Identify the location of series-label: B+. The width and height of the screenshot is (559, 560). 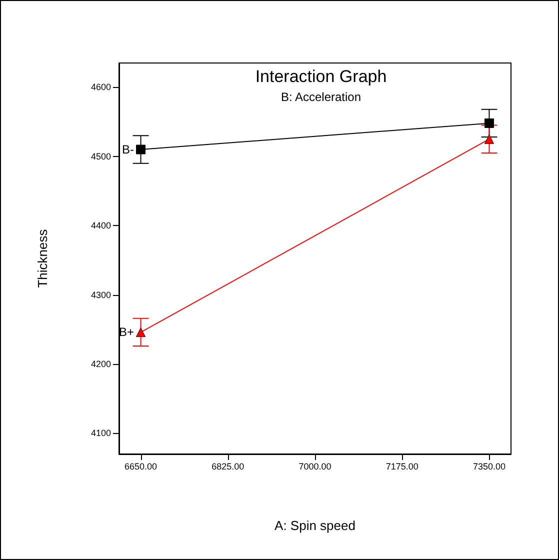
(126, 332).